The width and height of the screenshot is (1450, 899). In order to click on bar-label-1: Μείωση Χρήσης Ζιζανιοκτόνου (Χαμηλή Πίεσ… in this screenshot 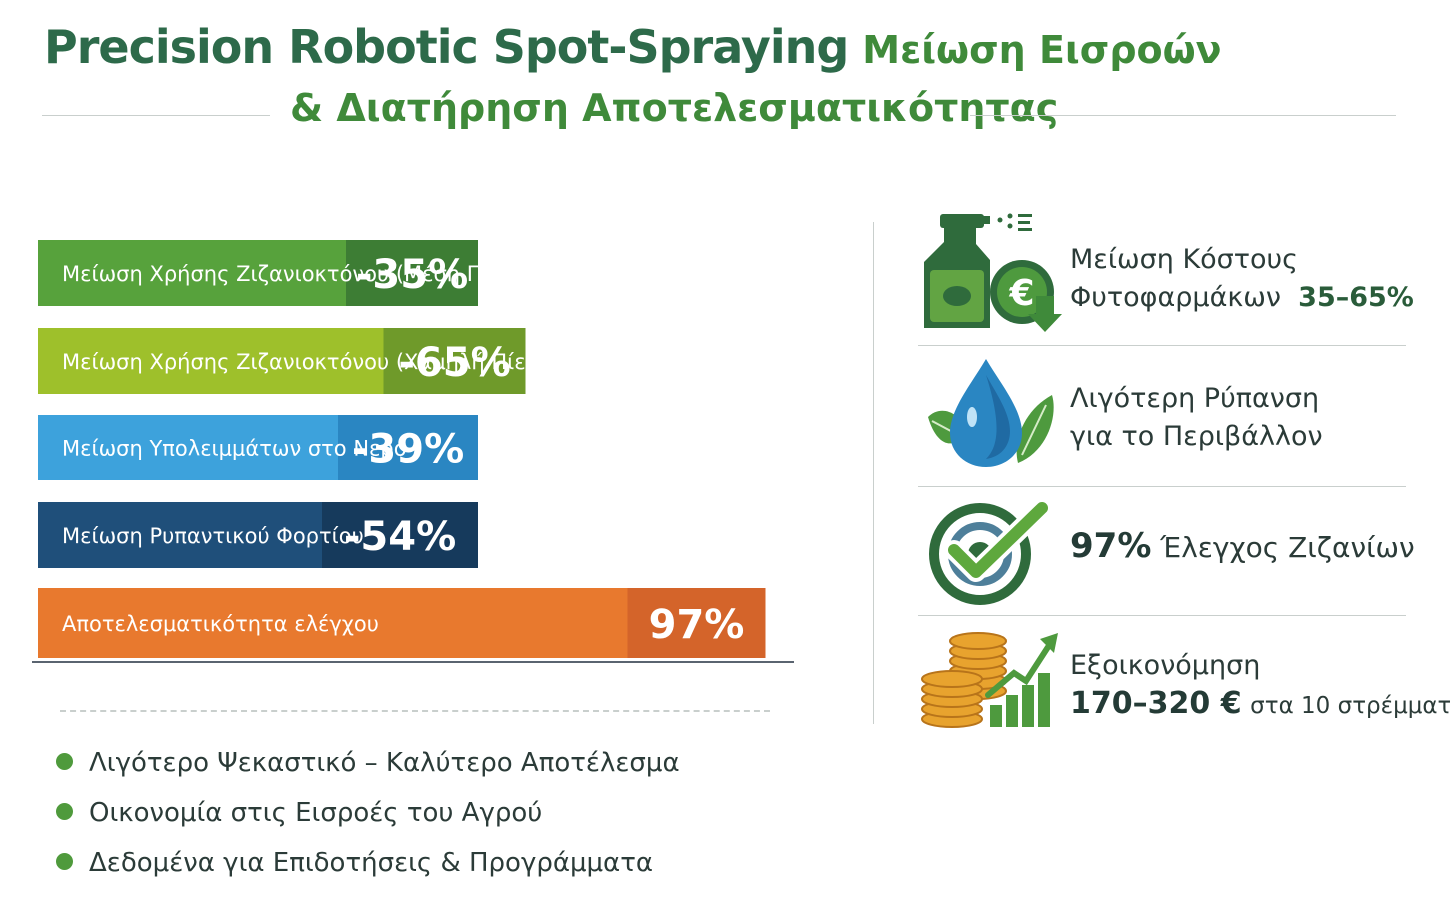, I will do `click(311, 362)`.